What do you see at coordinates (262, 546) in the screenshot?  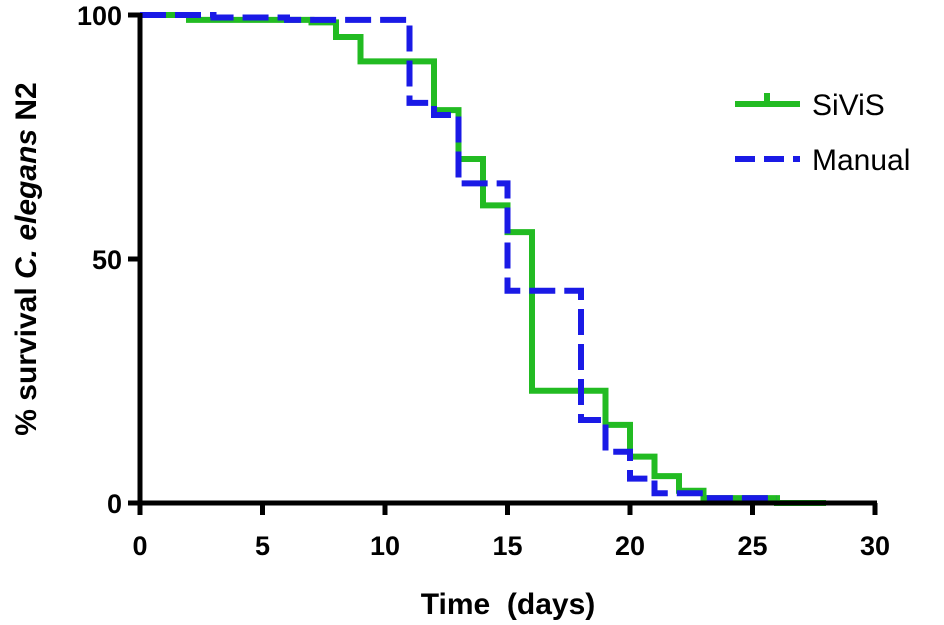 I see `x-tick-label: 5` at bounding box center [262, 546].